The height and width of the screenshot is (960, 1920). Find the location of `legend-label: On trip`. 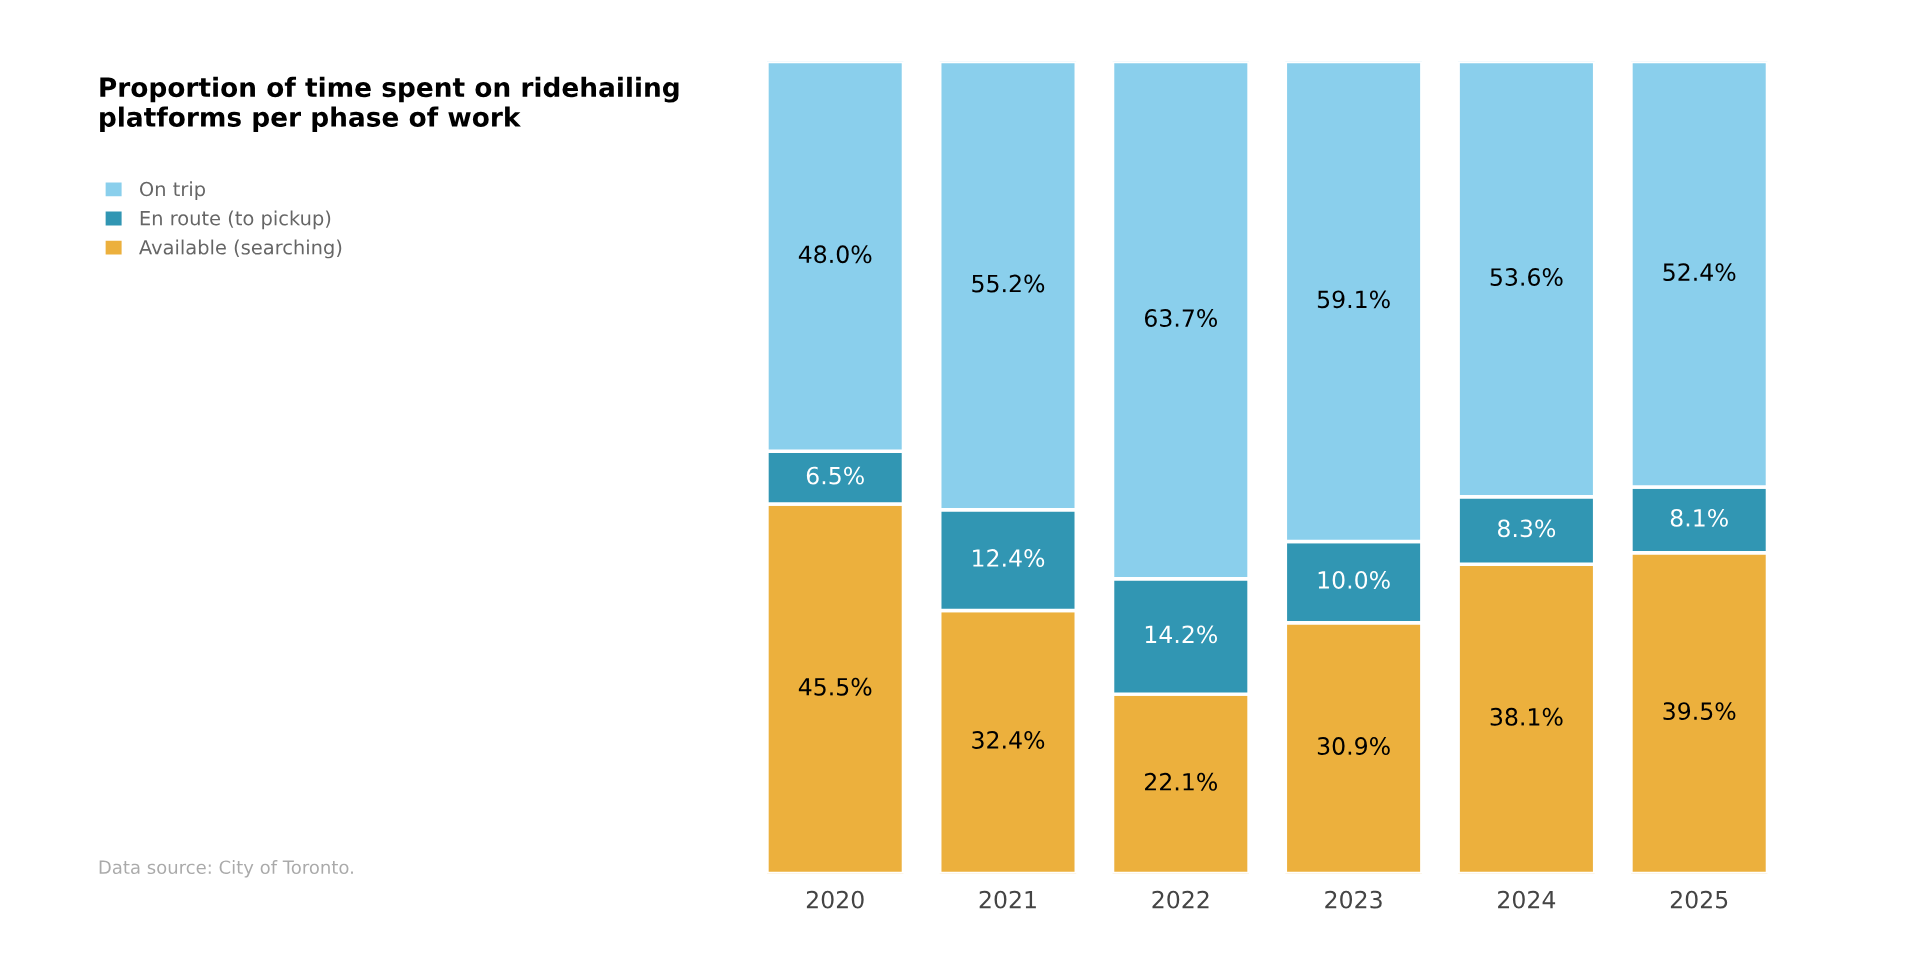

legend-label: On trip is located at coordinates (172, 191).